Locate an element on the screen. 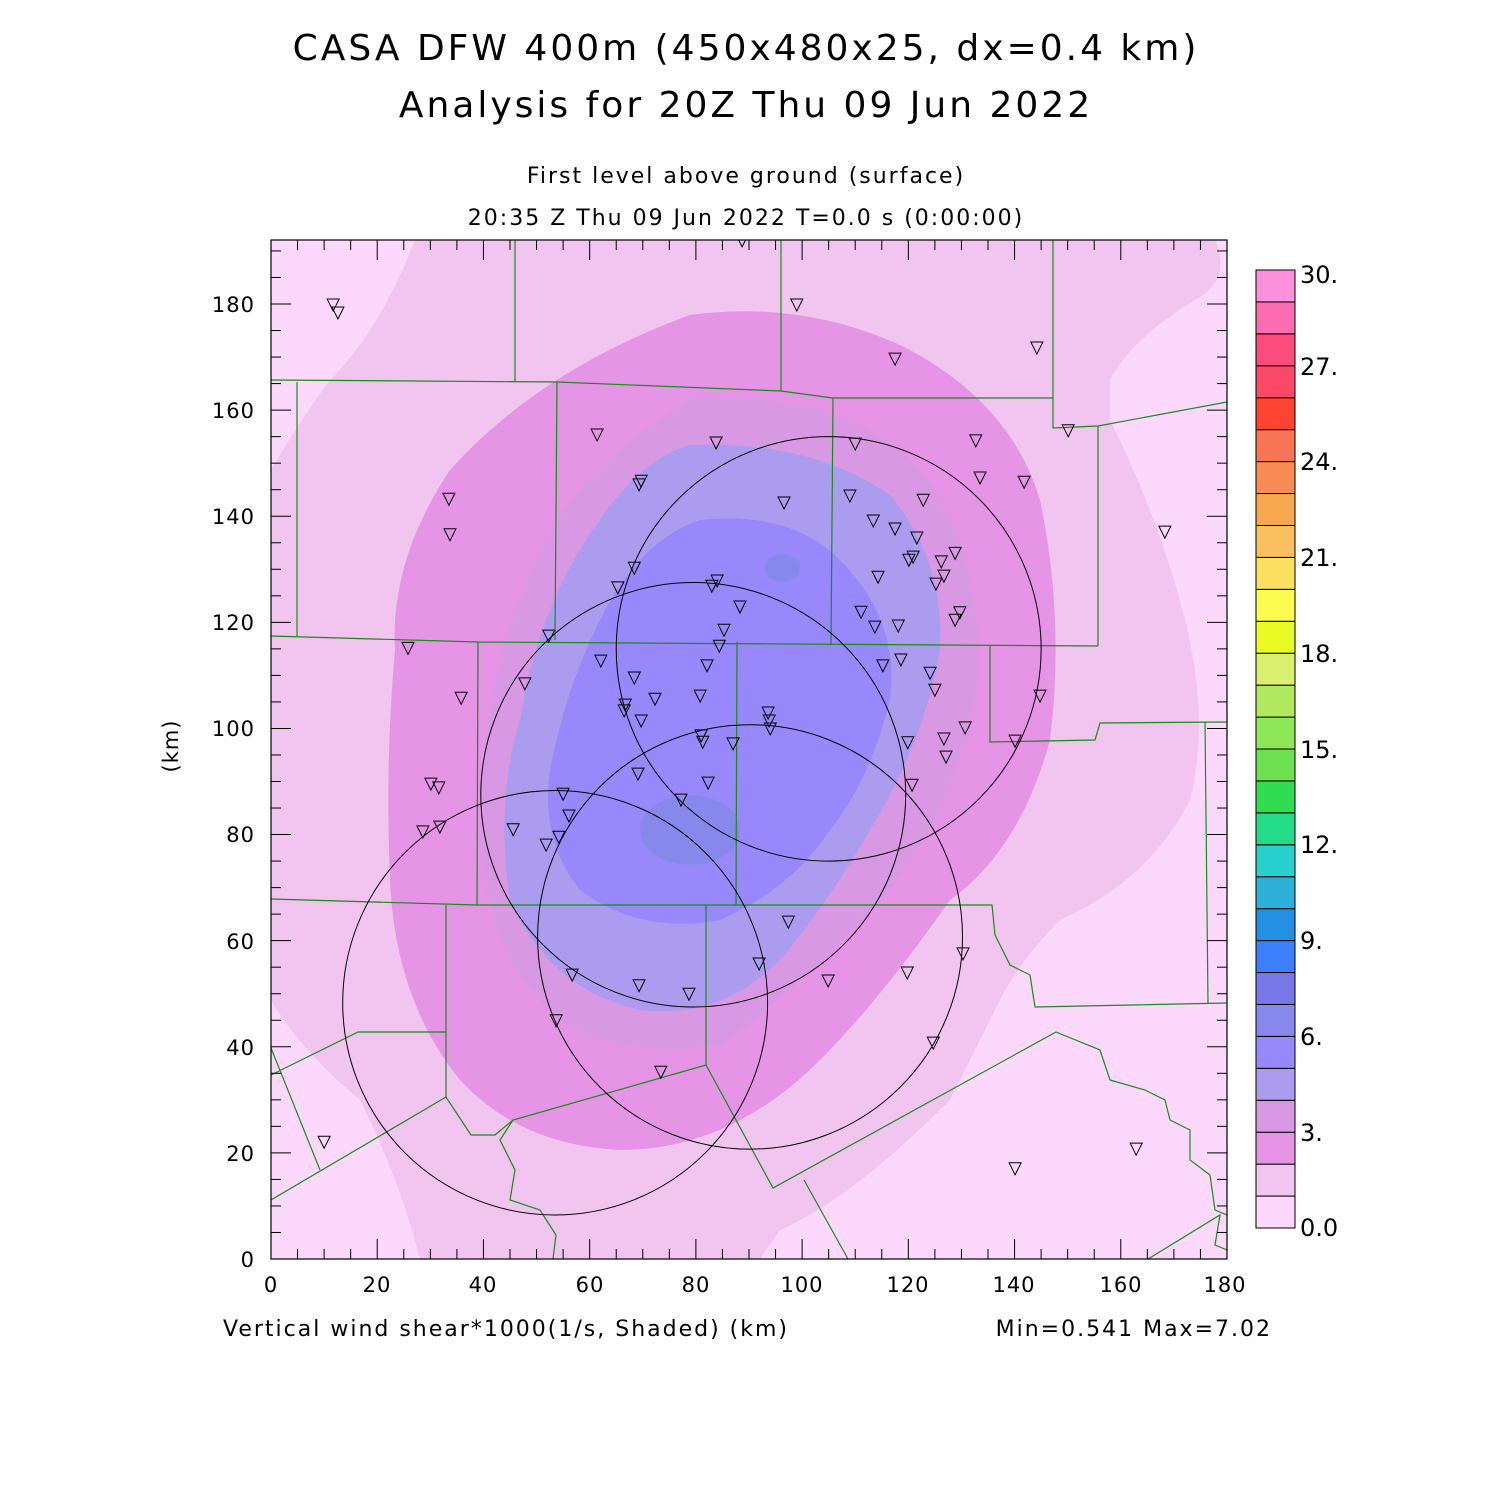  x-axis-labels: 0 20 40 60 80 100 120 140 160 180 is located at coordinates (755, 1285).